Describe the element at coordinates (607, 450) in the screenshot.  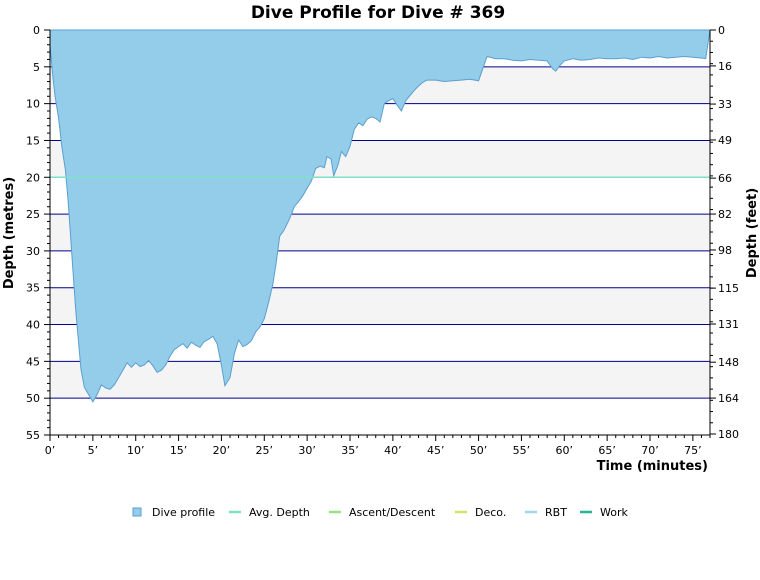
I see `x-tick-label: 65’` at that location.